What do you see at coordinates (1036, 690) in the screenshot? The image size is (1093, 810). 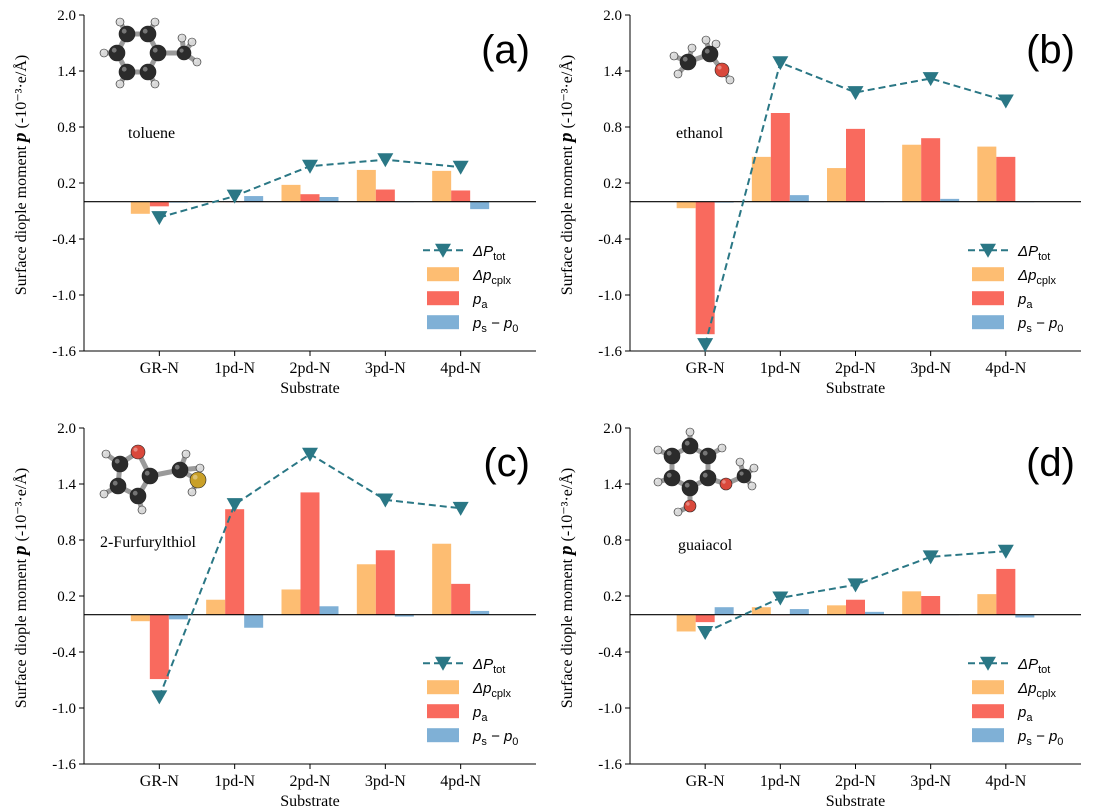 I see `legend-label-pcplx: Δpcplx` at bounding box center [1036, 690].